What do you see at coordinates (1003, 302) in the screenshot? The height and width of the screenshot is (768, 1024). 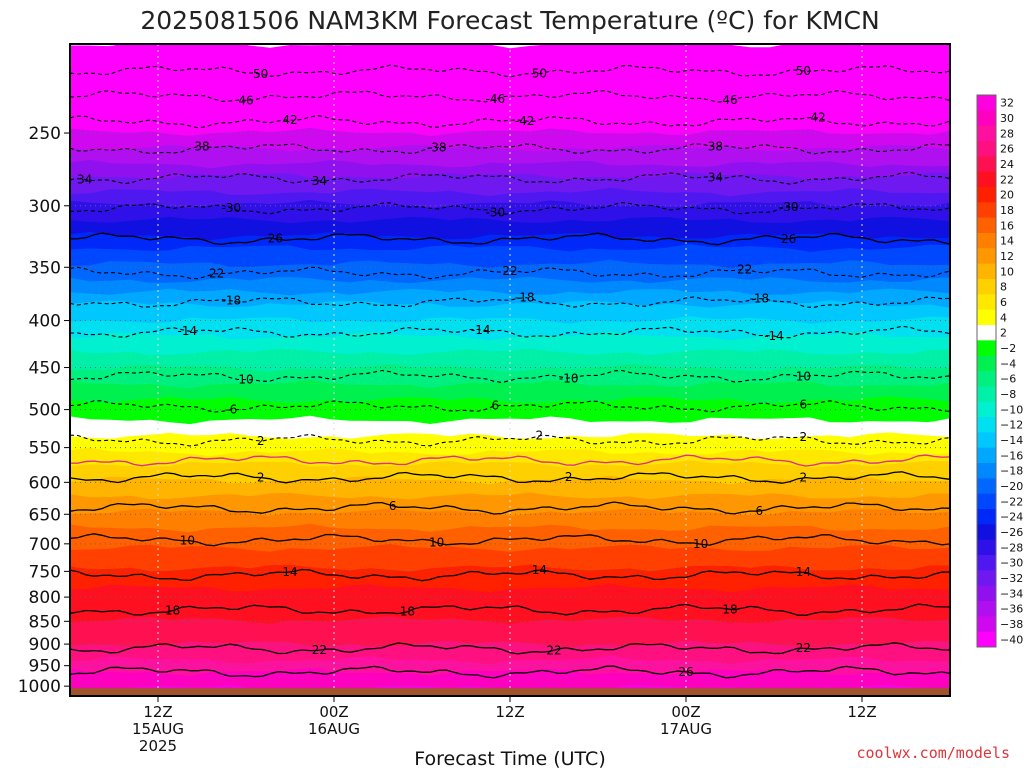 I see `colorbar-label: 6` at bounding box center [1003, 302].